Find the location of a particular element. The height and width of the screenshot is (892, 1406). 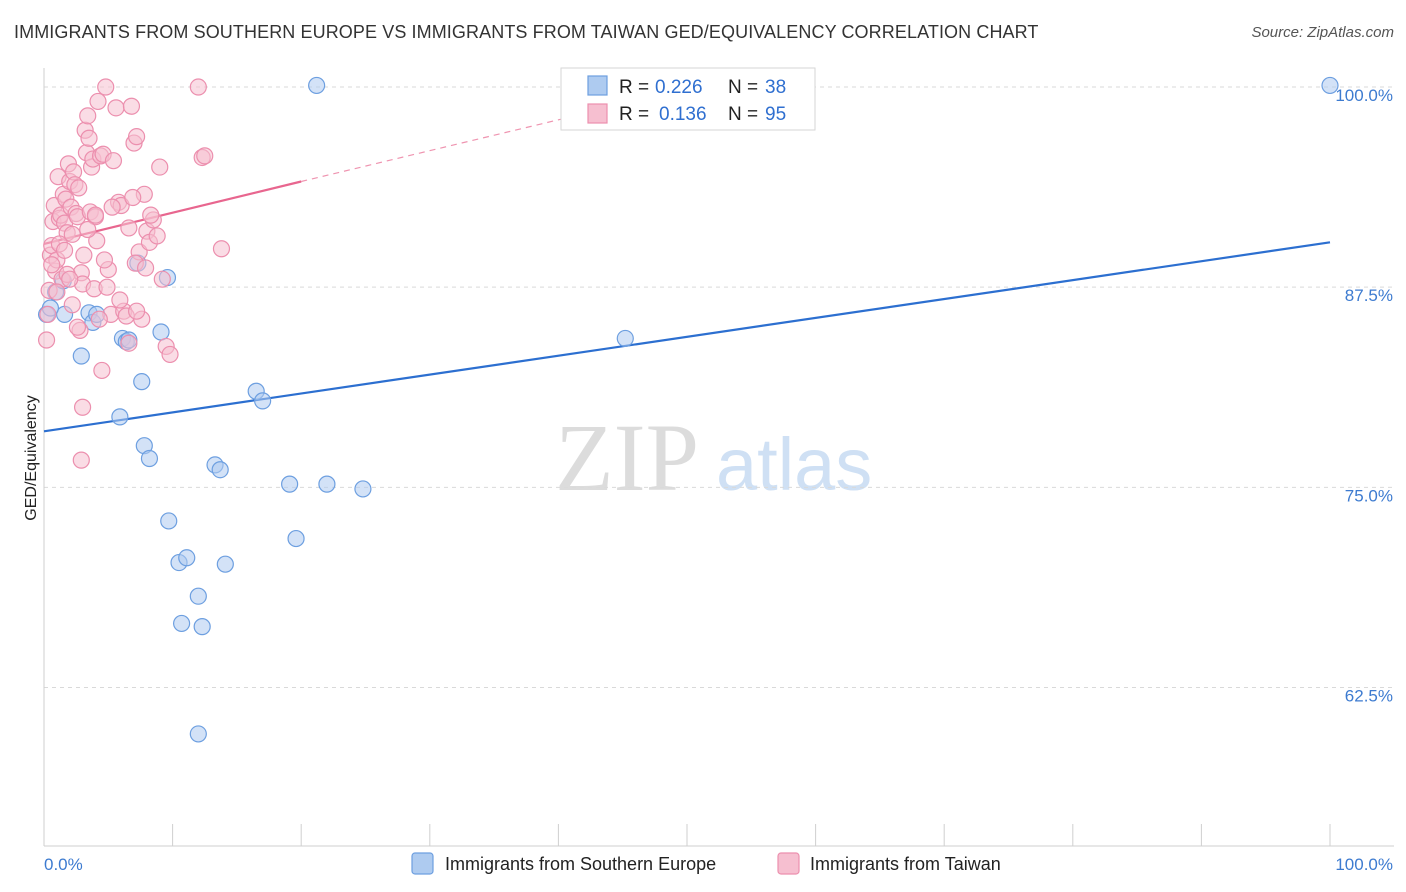

bottom-legend-label-pink: Immigrants from Taiwan is located at coordinates (905, 864).